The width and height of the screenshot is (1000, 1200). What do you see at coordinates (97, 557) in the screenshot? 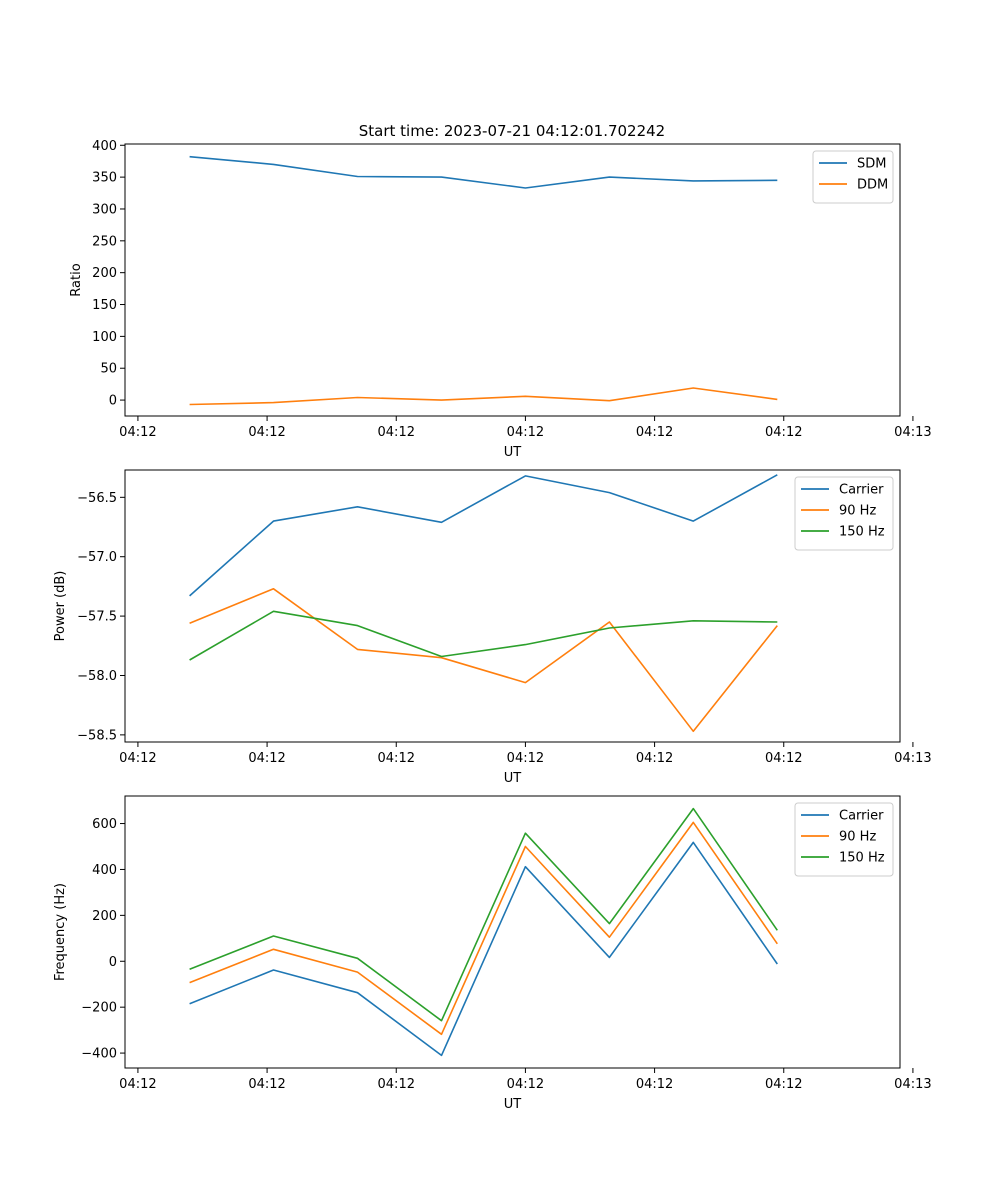
I see `y-tick-label: −57.0` at bounding box center [97, 557].